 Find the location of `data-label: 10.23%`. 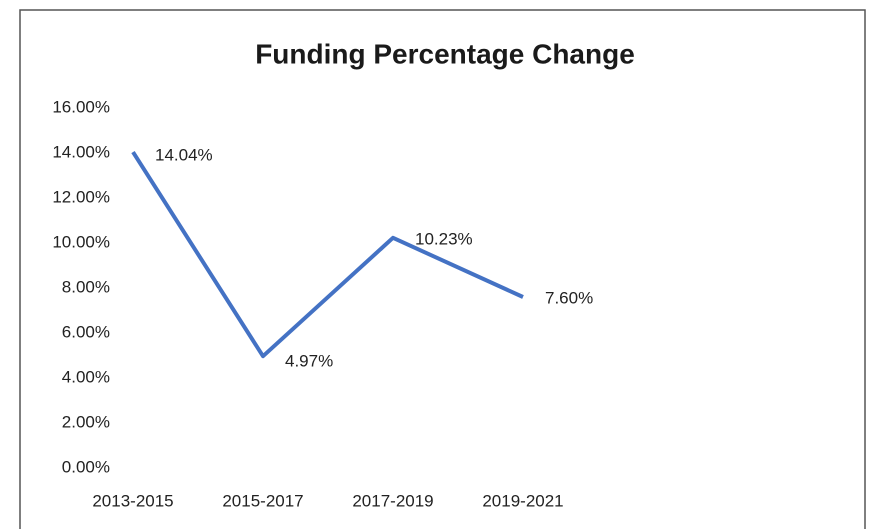

data-label: 10.23% is located at coordinates (444, 238).